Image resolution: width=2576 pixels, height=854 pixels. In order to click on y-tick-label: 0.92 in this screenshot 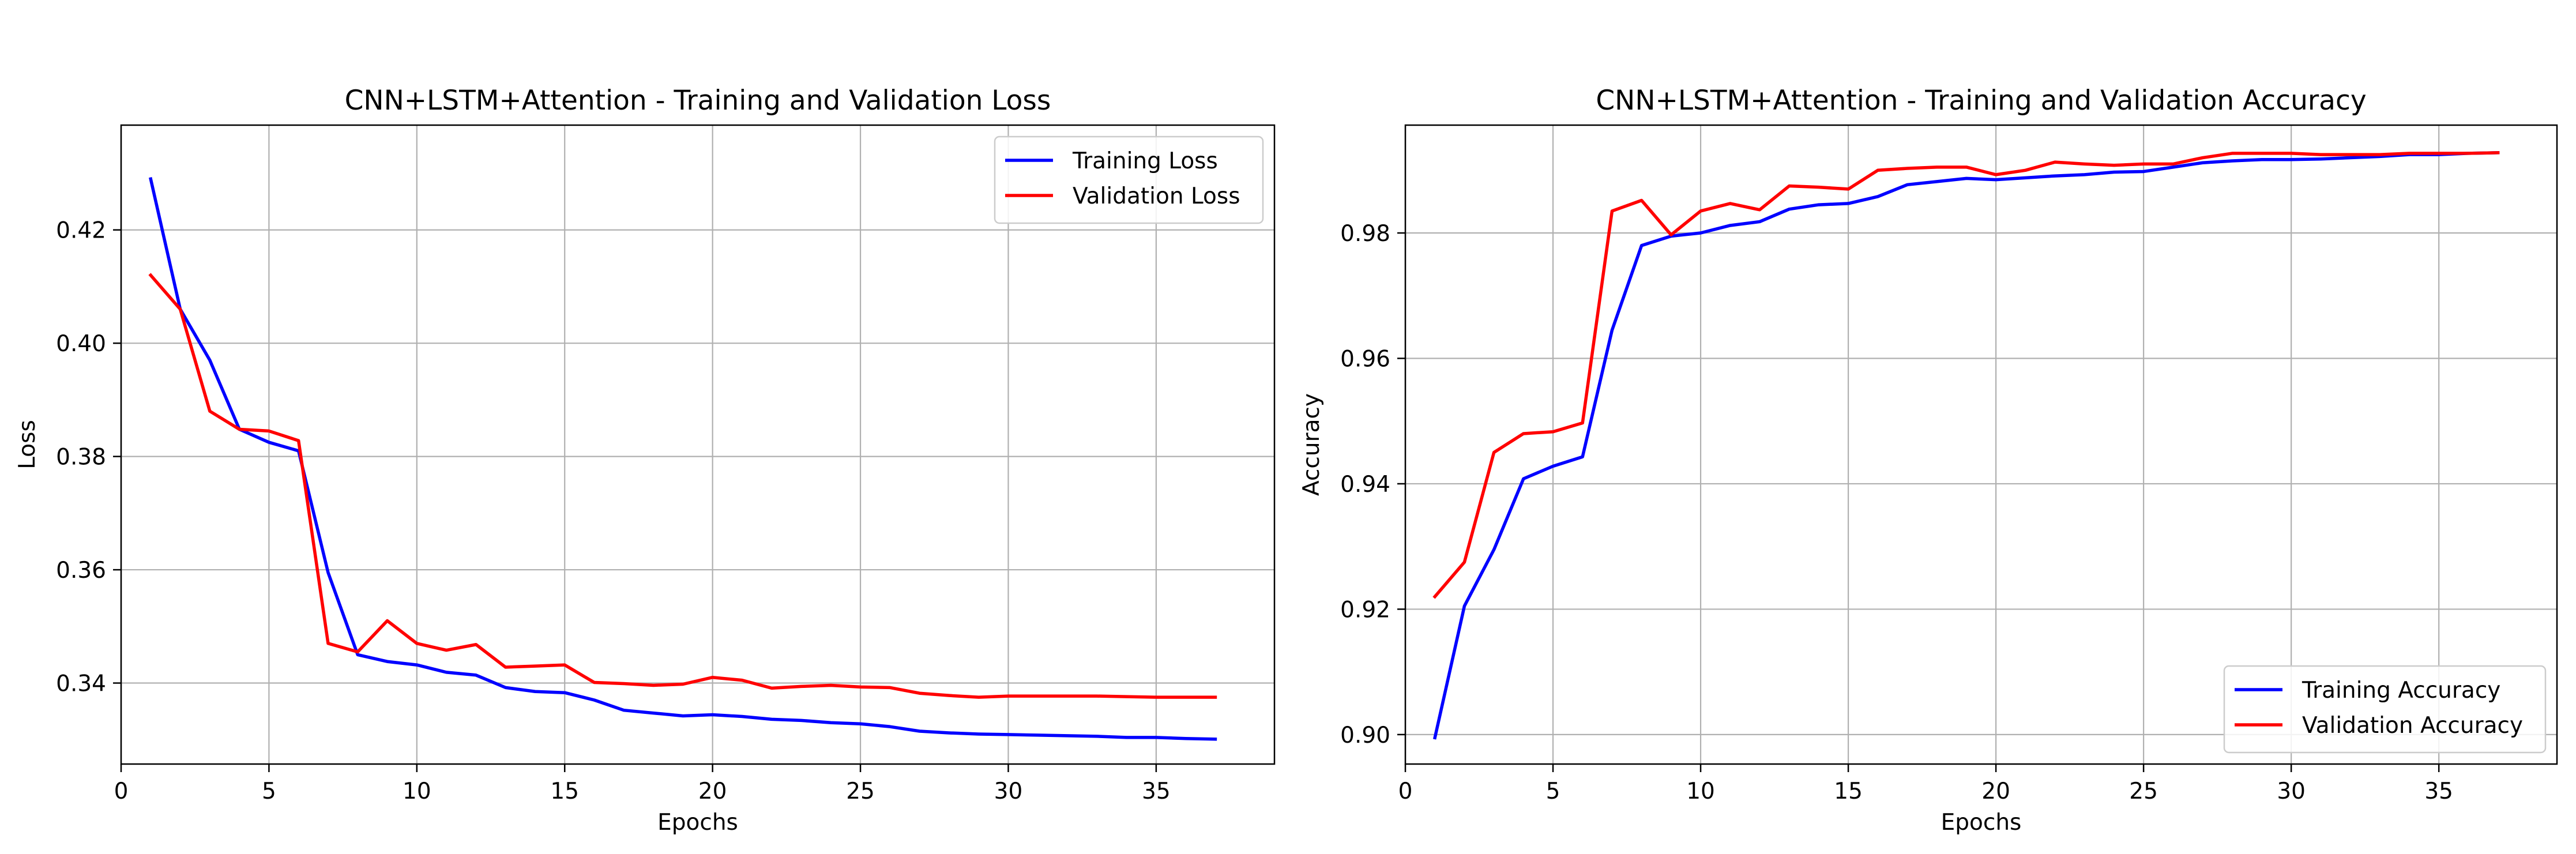, I will do `click(1365, 610)`.